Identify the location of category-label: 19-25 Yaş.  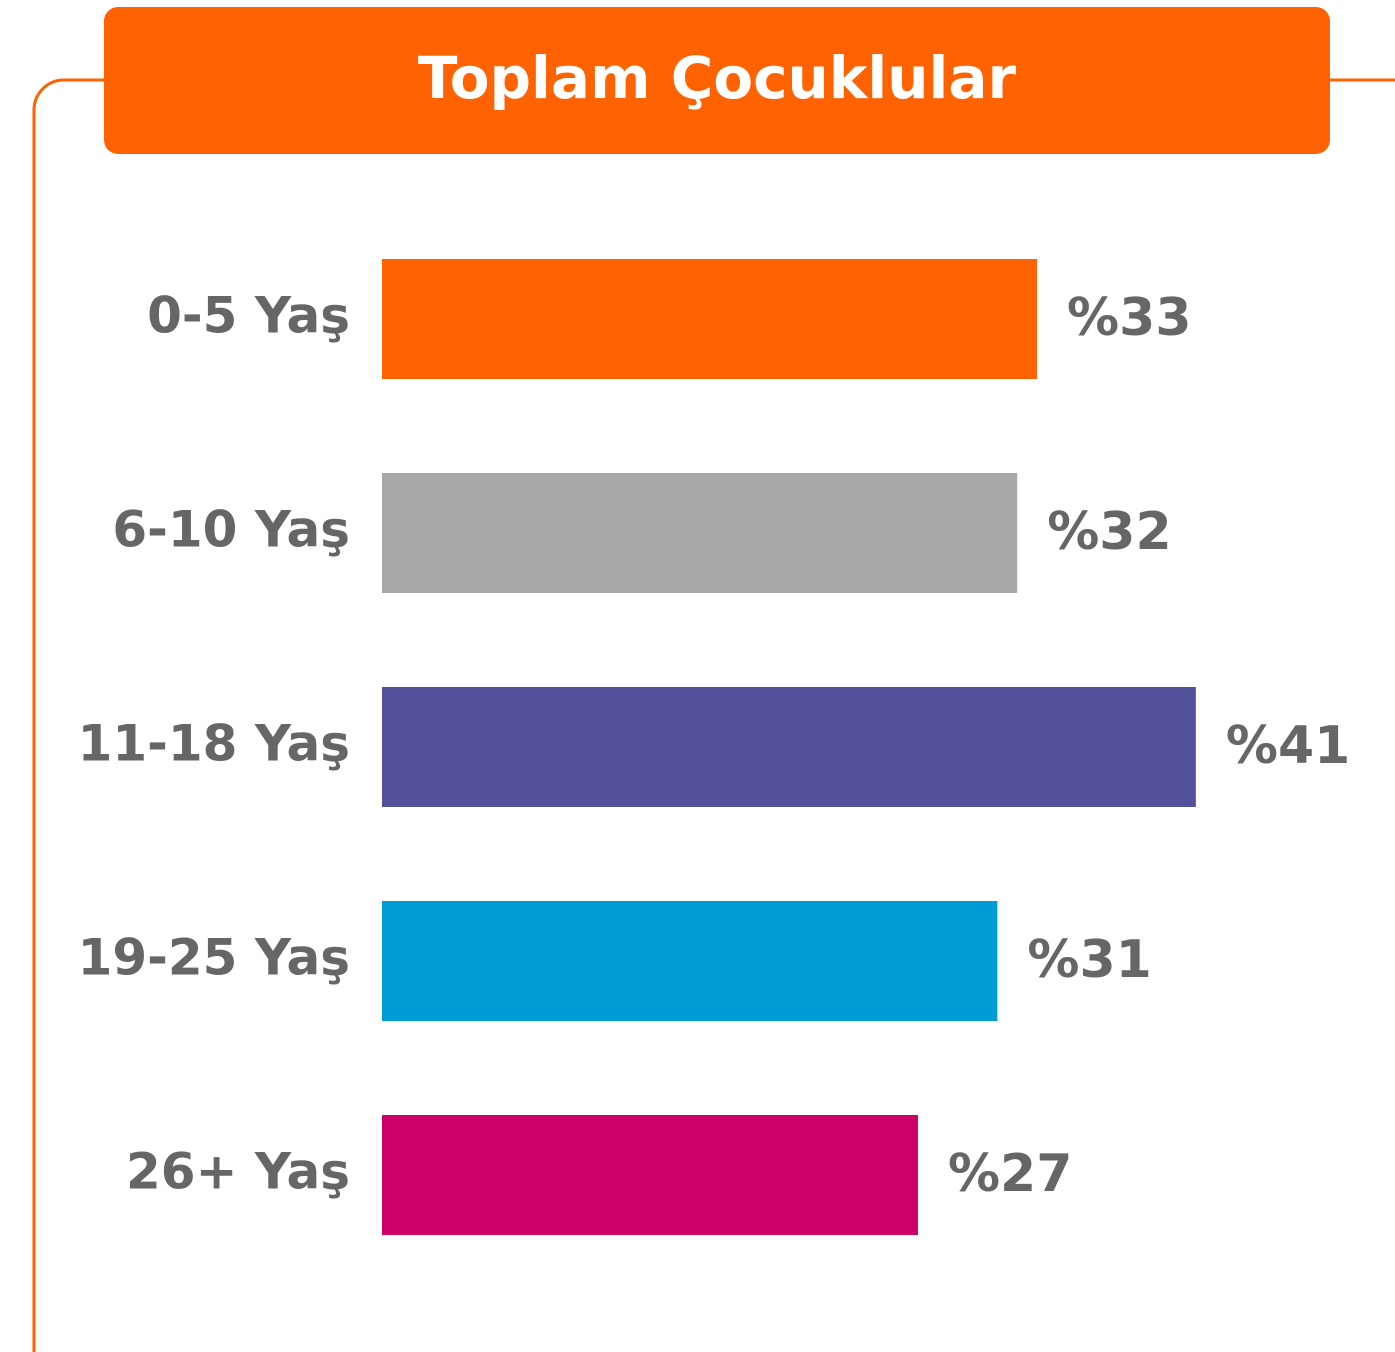
(214, 958).